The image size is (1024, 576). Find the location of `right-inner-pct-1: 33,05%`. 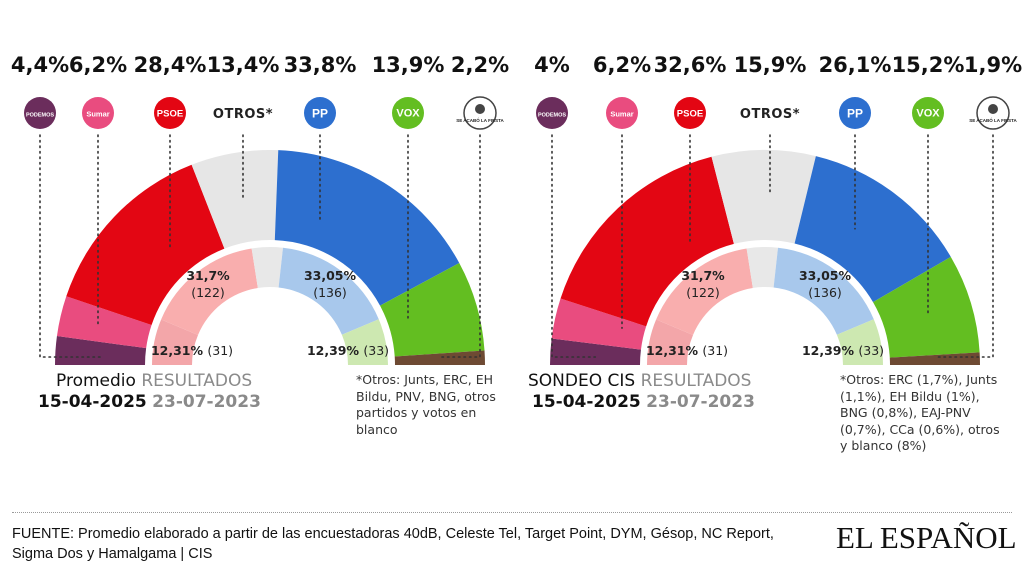

right-inner-pct-1: 33,05% is located at coordinates (825, 275).